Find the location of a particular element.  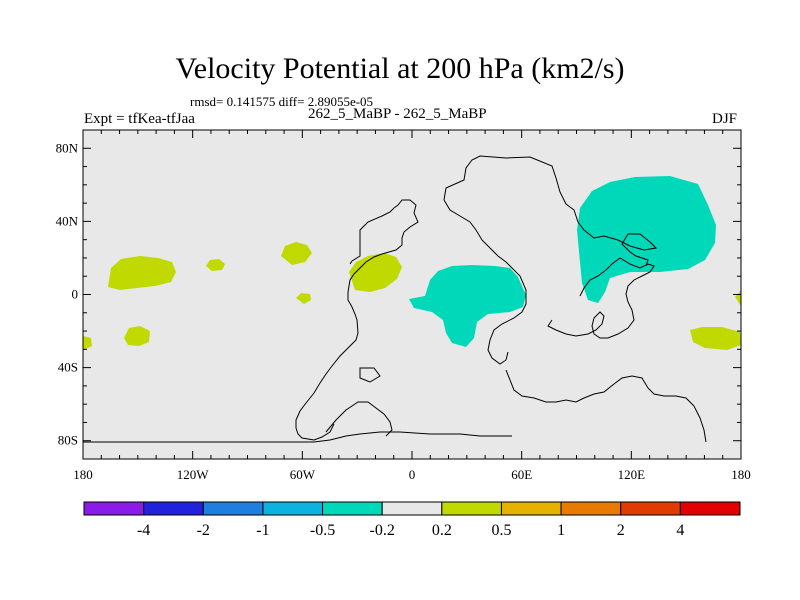

outline-antarctic-peninsula is located at coordinates (359, 419).